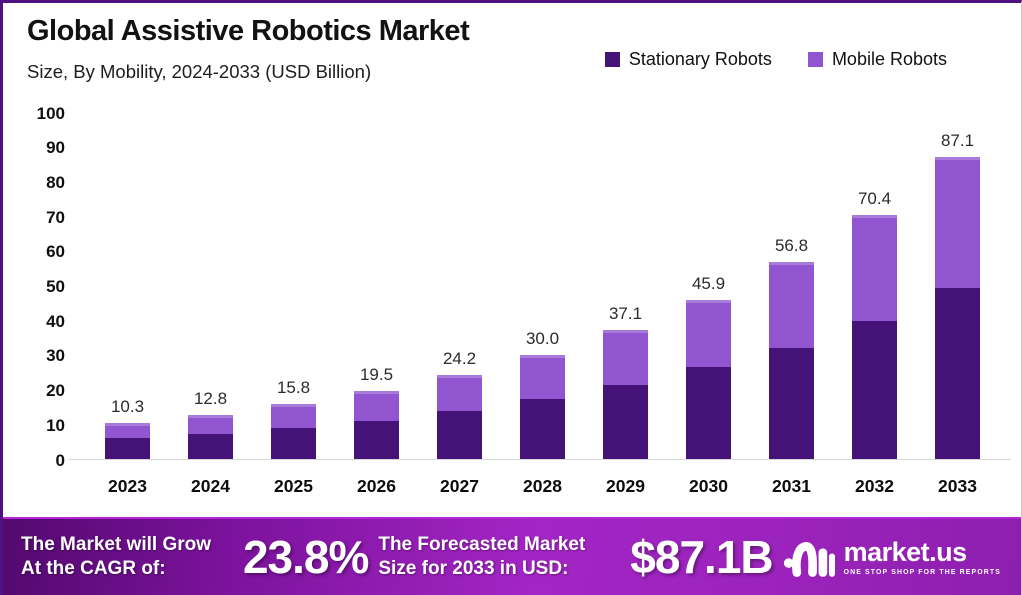 This screenshot has height=595, width=1022. I want to click on brand-wordmark: market.us, so click(905, 552).